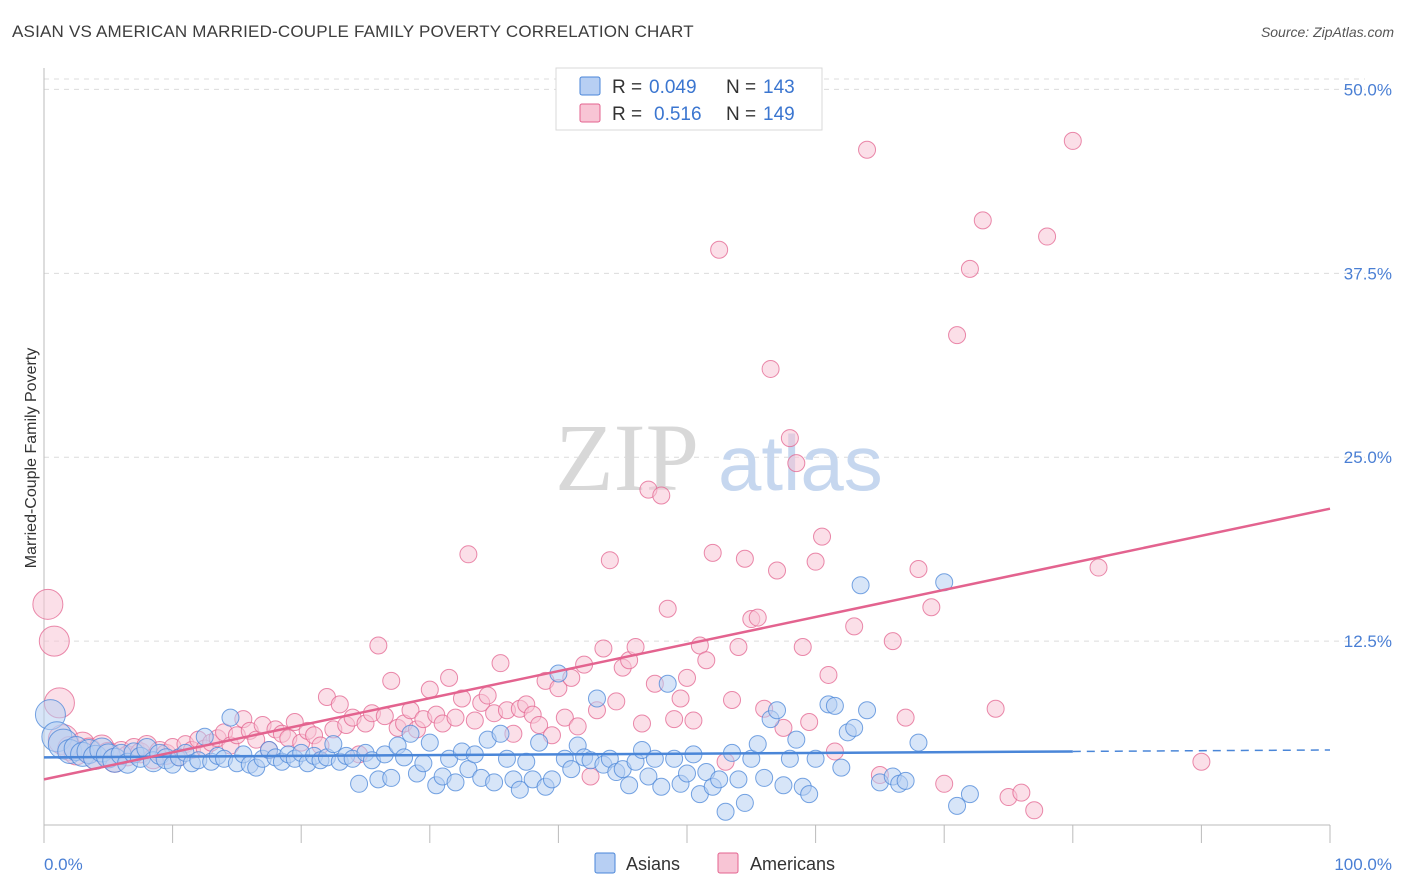 Image resolution: width=1406 pixels, height=892 pixels. I want to click on asian-trendline-extension, so click(1201, 751).